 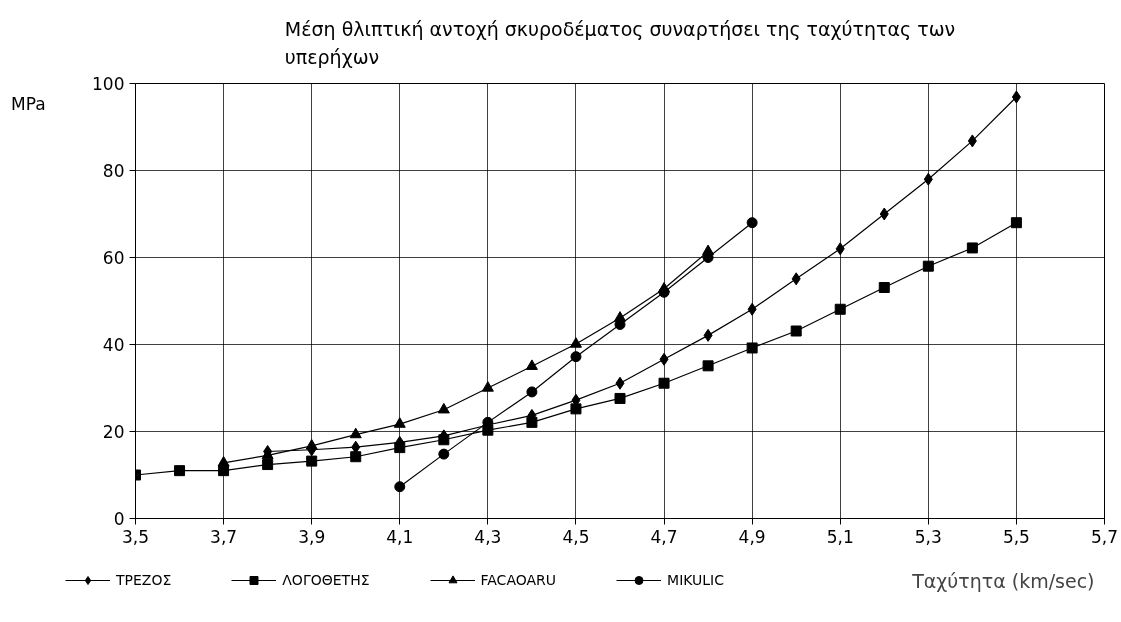 What do you see at coordinates (28, 104) in the screenshot?
I see `y-axis-title: MPa` at bounding box center [28, 104].